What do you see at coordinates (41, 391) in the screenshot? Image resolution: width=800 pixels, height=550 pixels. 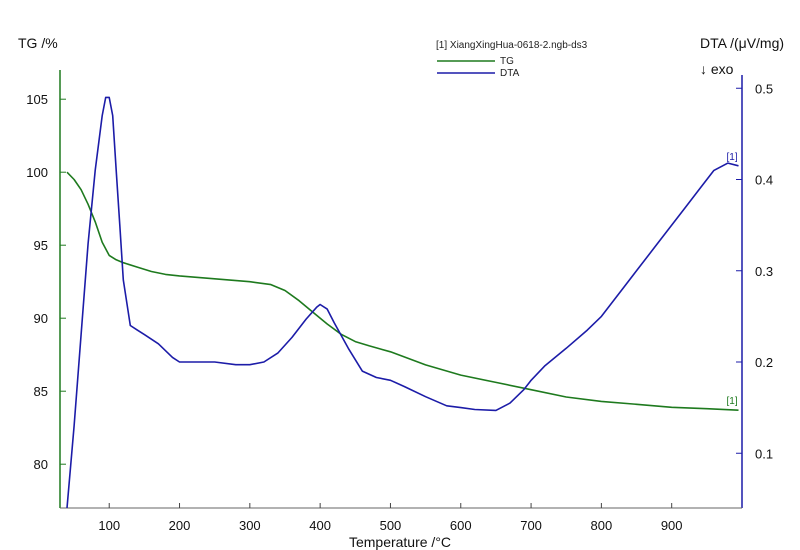 I see `y-left-tick-label: 85` at bounding box center [41, 391].